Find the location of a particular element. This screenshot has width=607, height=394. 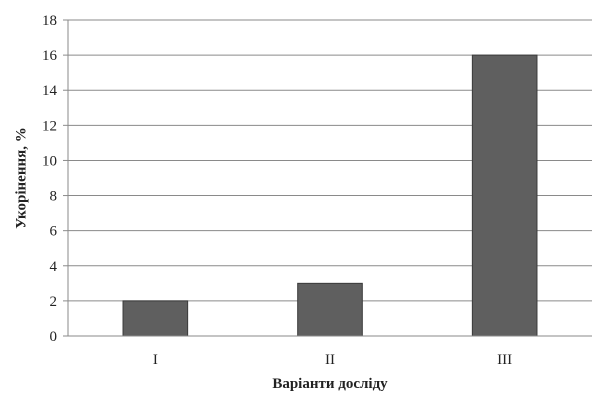

y-tick-label: 8 is located at coordinates (54, 197).